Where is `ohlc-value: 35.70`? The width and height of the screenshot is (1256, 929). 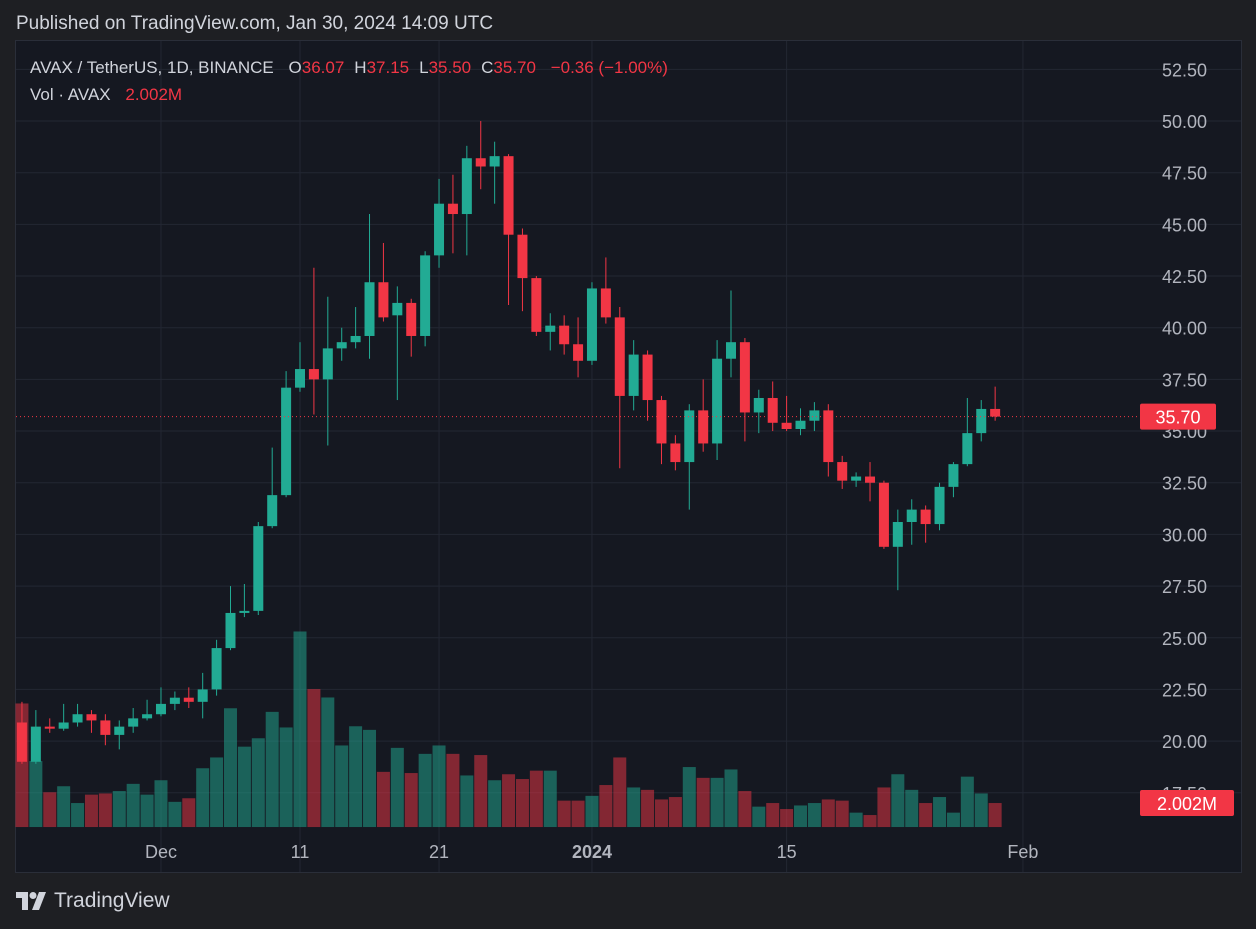
ohlc-value: 35.70 is located at coordinates (514, 67).